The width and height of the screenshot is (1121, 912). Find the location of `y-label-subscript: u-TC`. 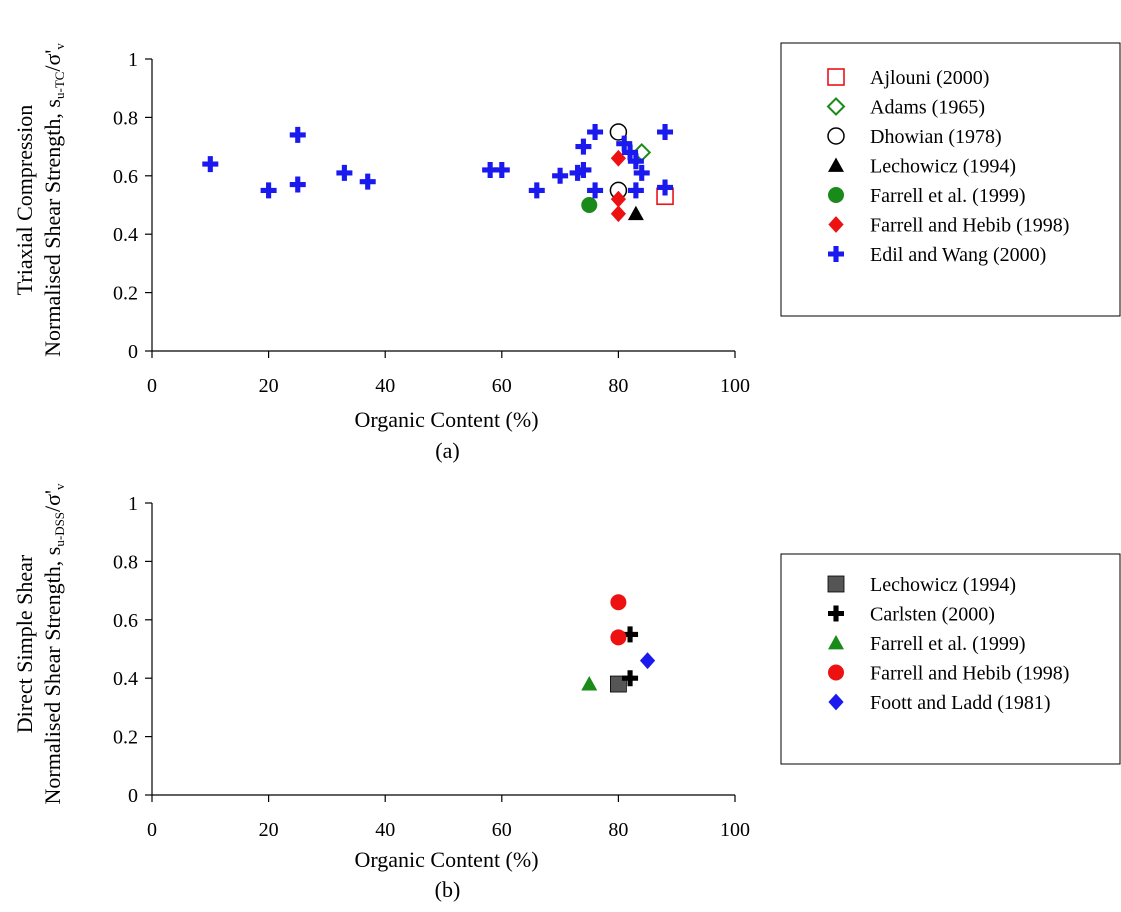

y-label-subscript: u-TC is located at coordinates (59, 85).